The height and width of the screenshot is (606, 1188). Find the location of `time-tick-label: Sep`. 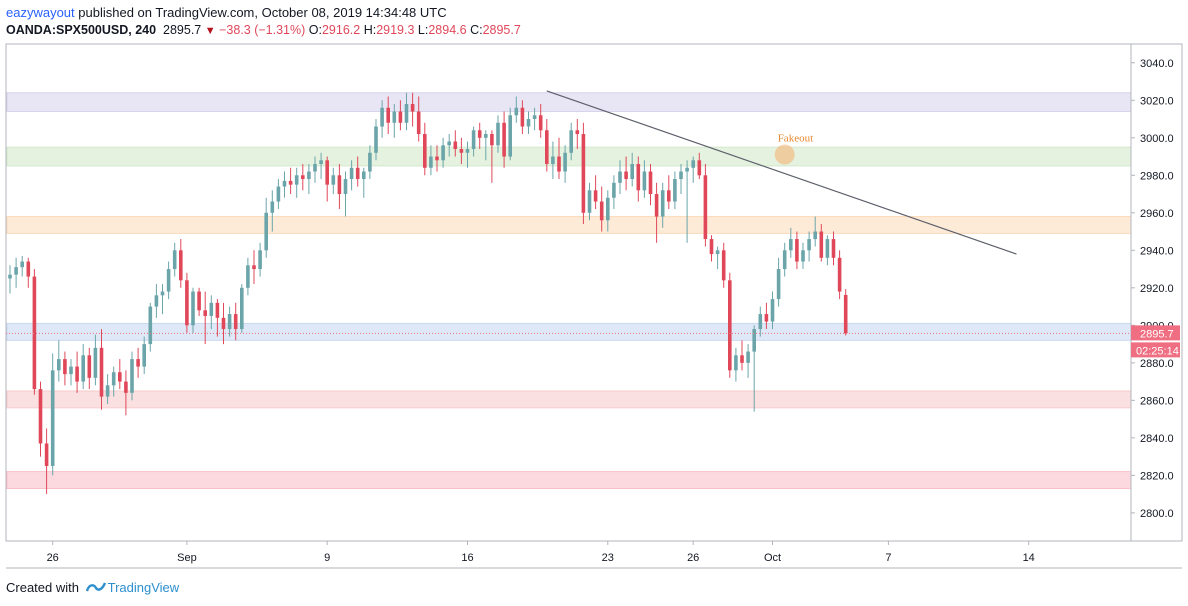

time-tick-label: Sep is located at coordinates (187, 558).